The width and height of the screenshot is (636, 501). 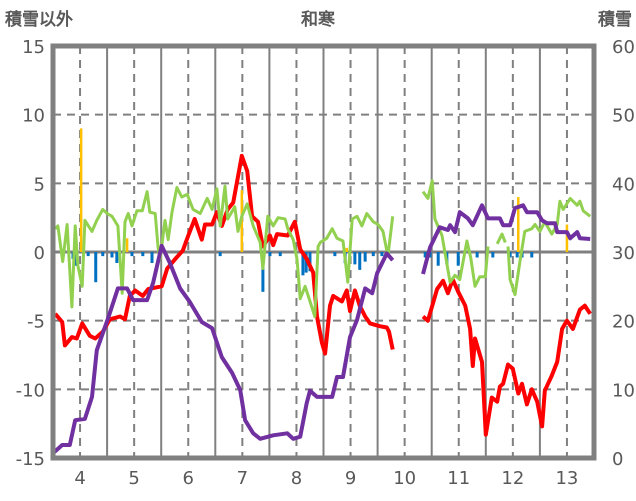 What do you see at coordinates (617, 459) in the screenshot?
I see `right-tick-label: 0` at bounding box center [617, 459].